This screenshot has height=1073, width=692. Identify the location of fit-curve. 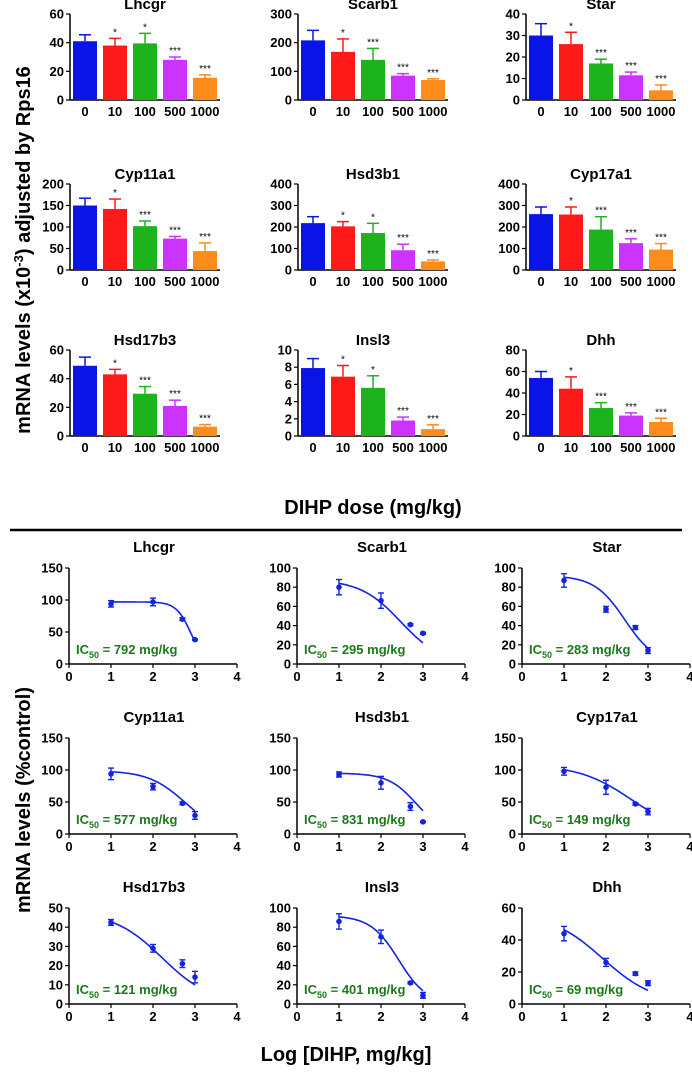
(153, 953).